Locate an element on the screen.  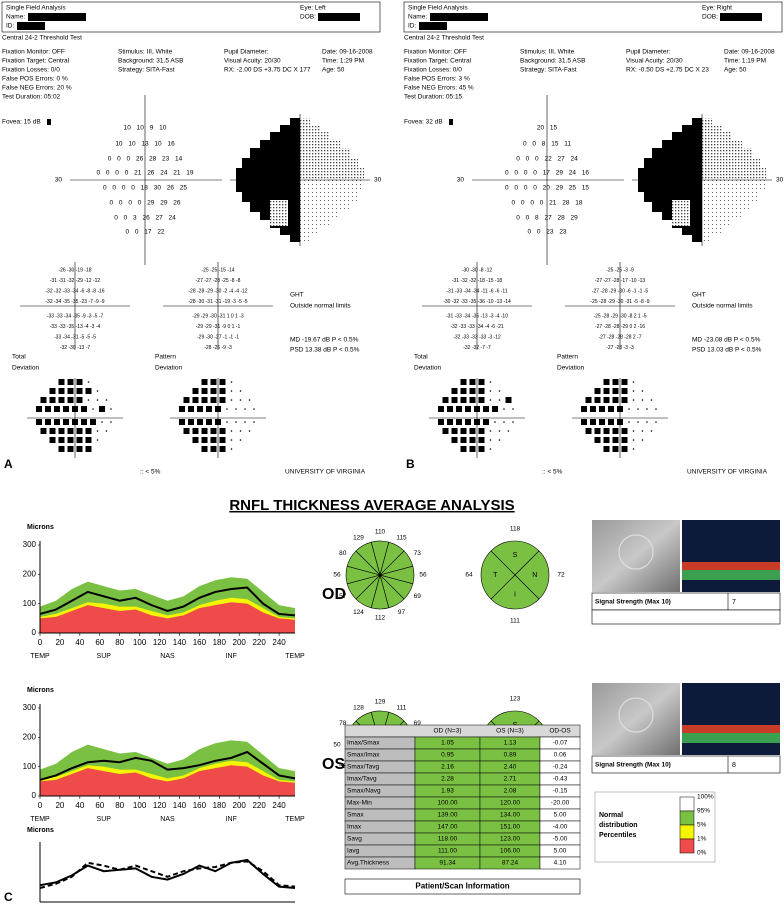
table-cell-text: -4.00 is located at coordinates (560, 827).